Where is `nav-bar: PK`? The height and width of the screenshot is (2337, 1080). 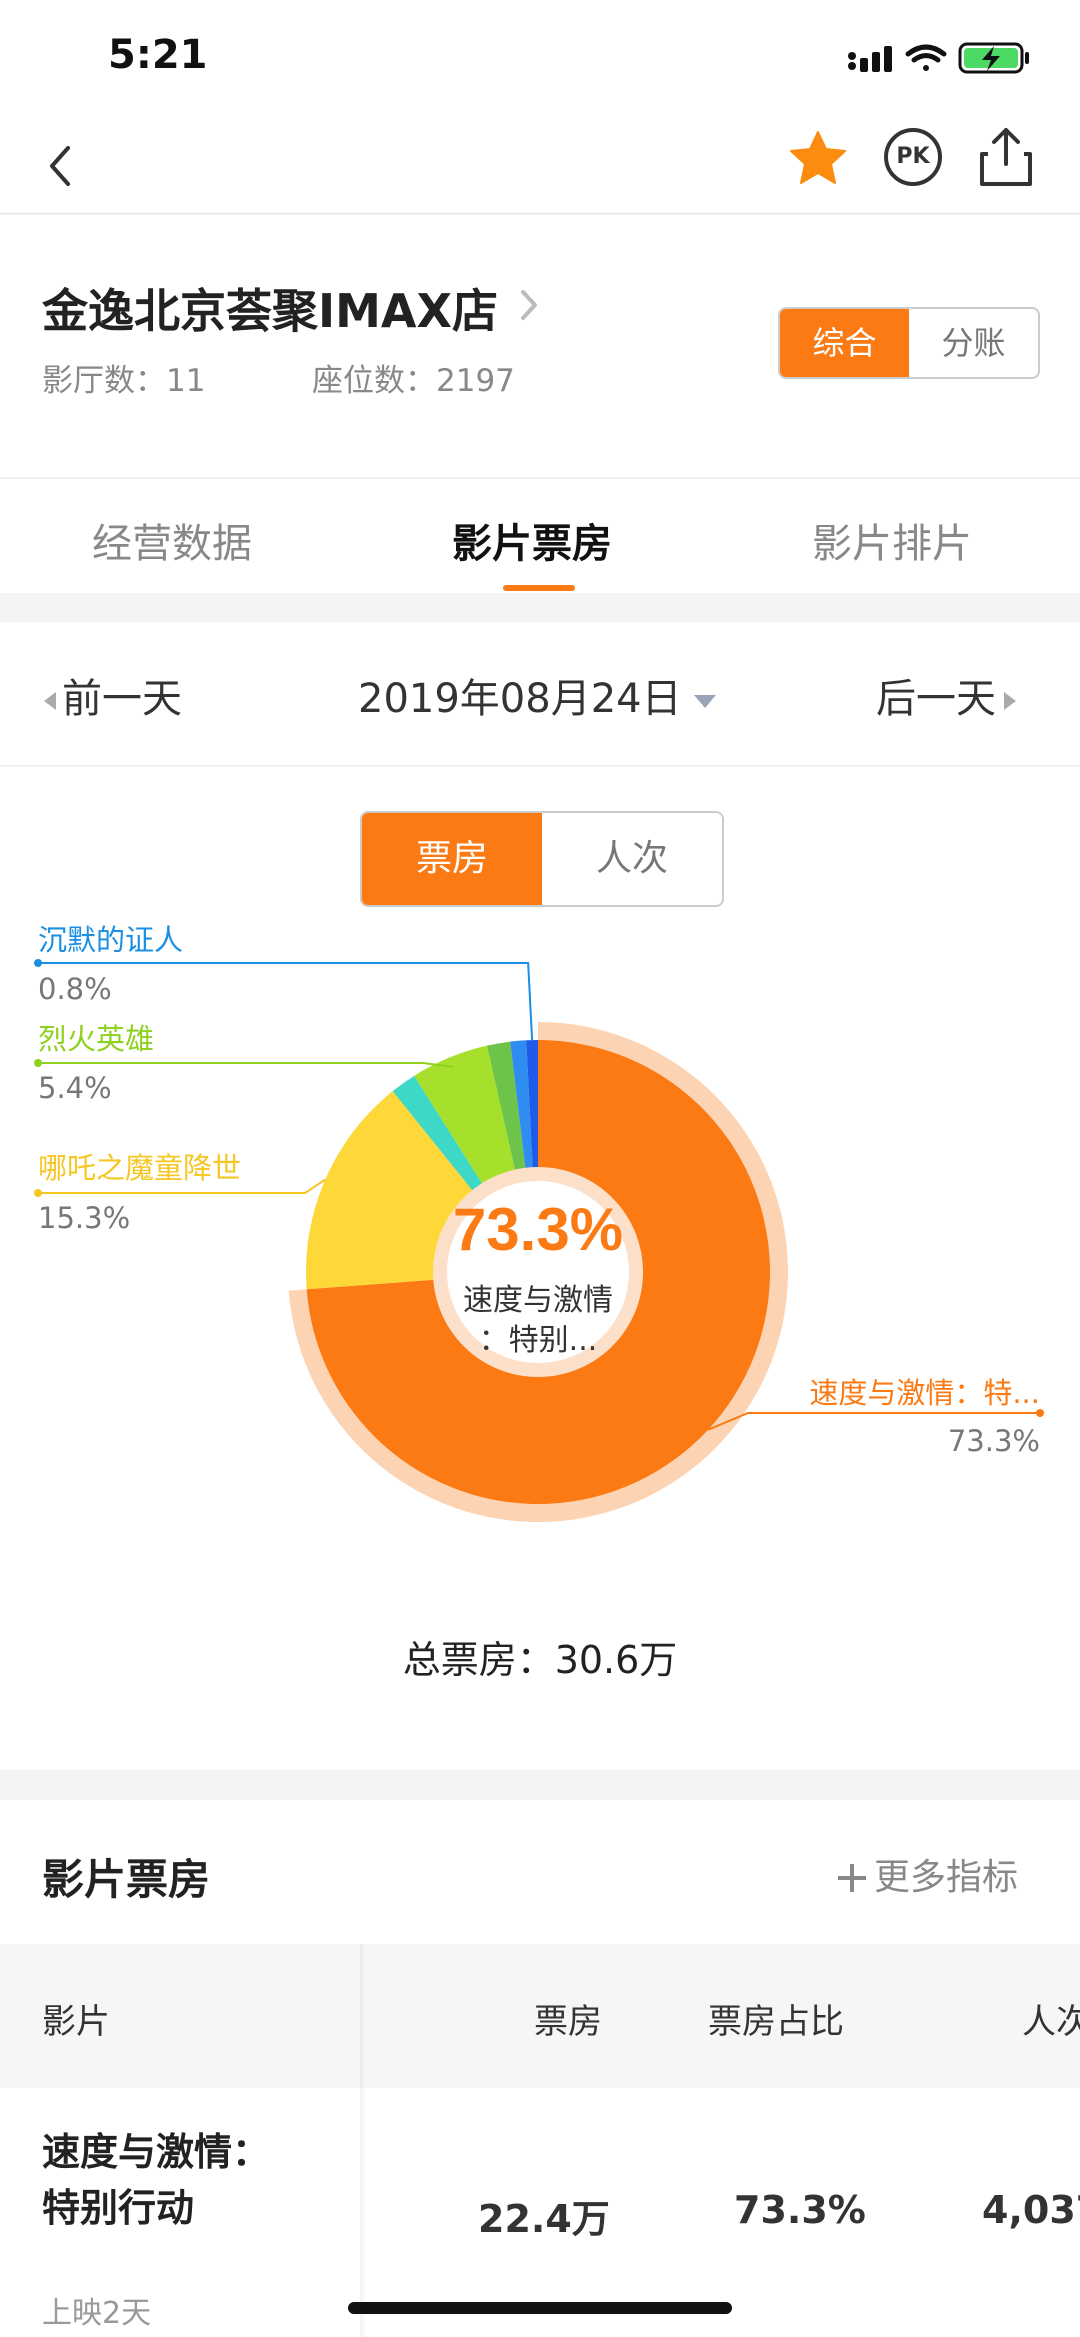 nav-bar: PK is located at coordinates (540, 166).